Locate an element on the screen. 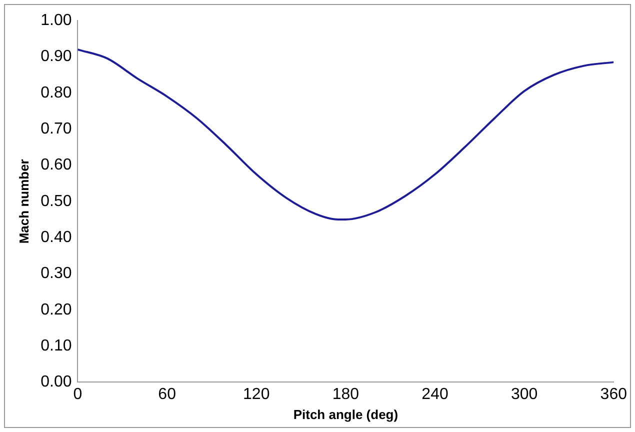 This screenshot has width=635, height=432. y-tick-label: 0.90 is located at coordinates (56, 57).